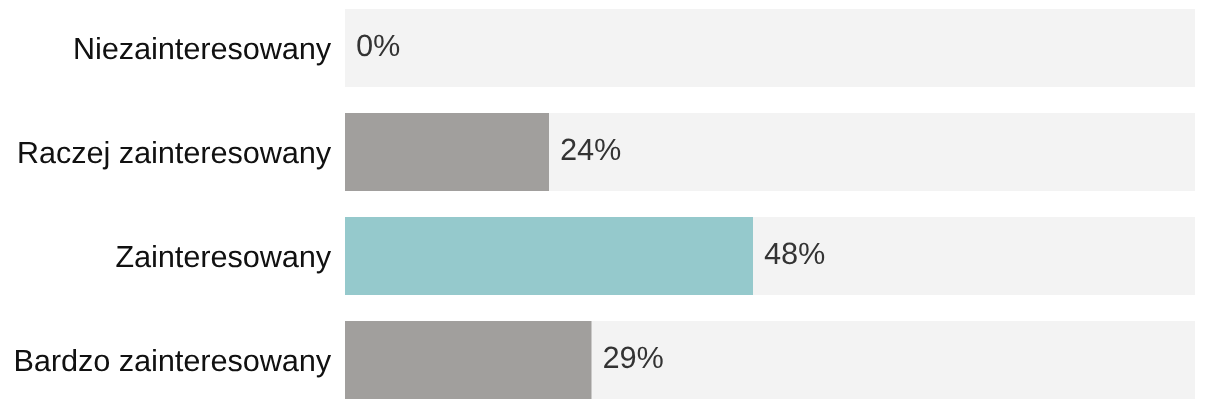 The height and width of the screenshot is (401, 1205). I want to click on y-tick-label: Niezainteresowany, so click(203, 51).